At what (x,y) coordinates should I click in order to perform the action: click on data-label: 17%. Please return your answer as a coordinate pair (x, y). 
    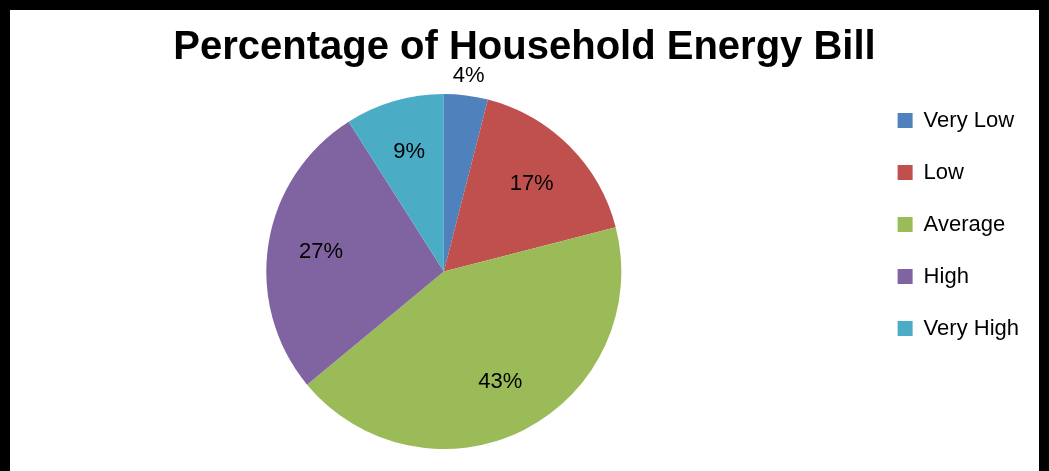
    Looking at the image, I should click on (531, 182).